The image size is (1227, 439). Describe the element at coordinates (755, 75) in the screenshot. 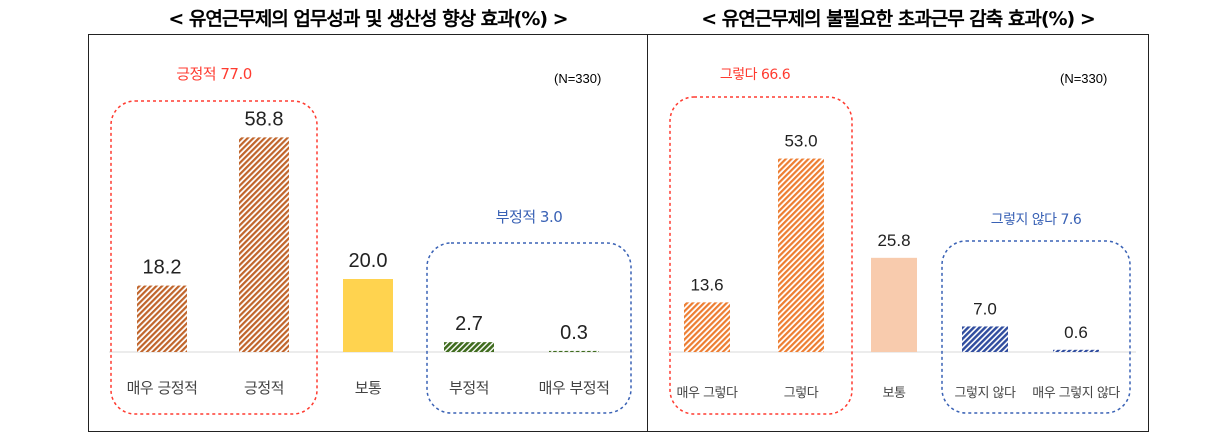

I see `R-group-label-red: 그렇다 66.6` at that location.